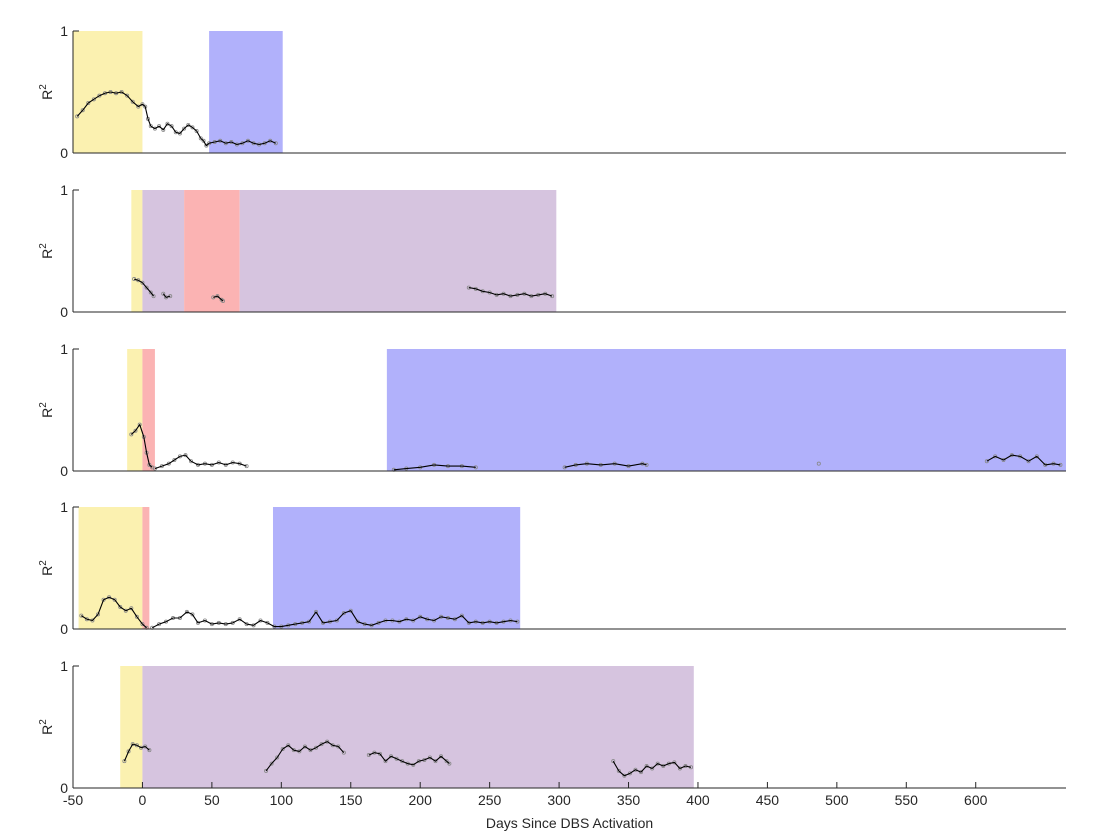  What do you see at coordinates (212, 800) in the screenshot?
I see `x-tick-label: 50` at bounding box center [212, 800].